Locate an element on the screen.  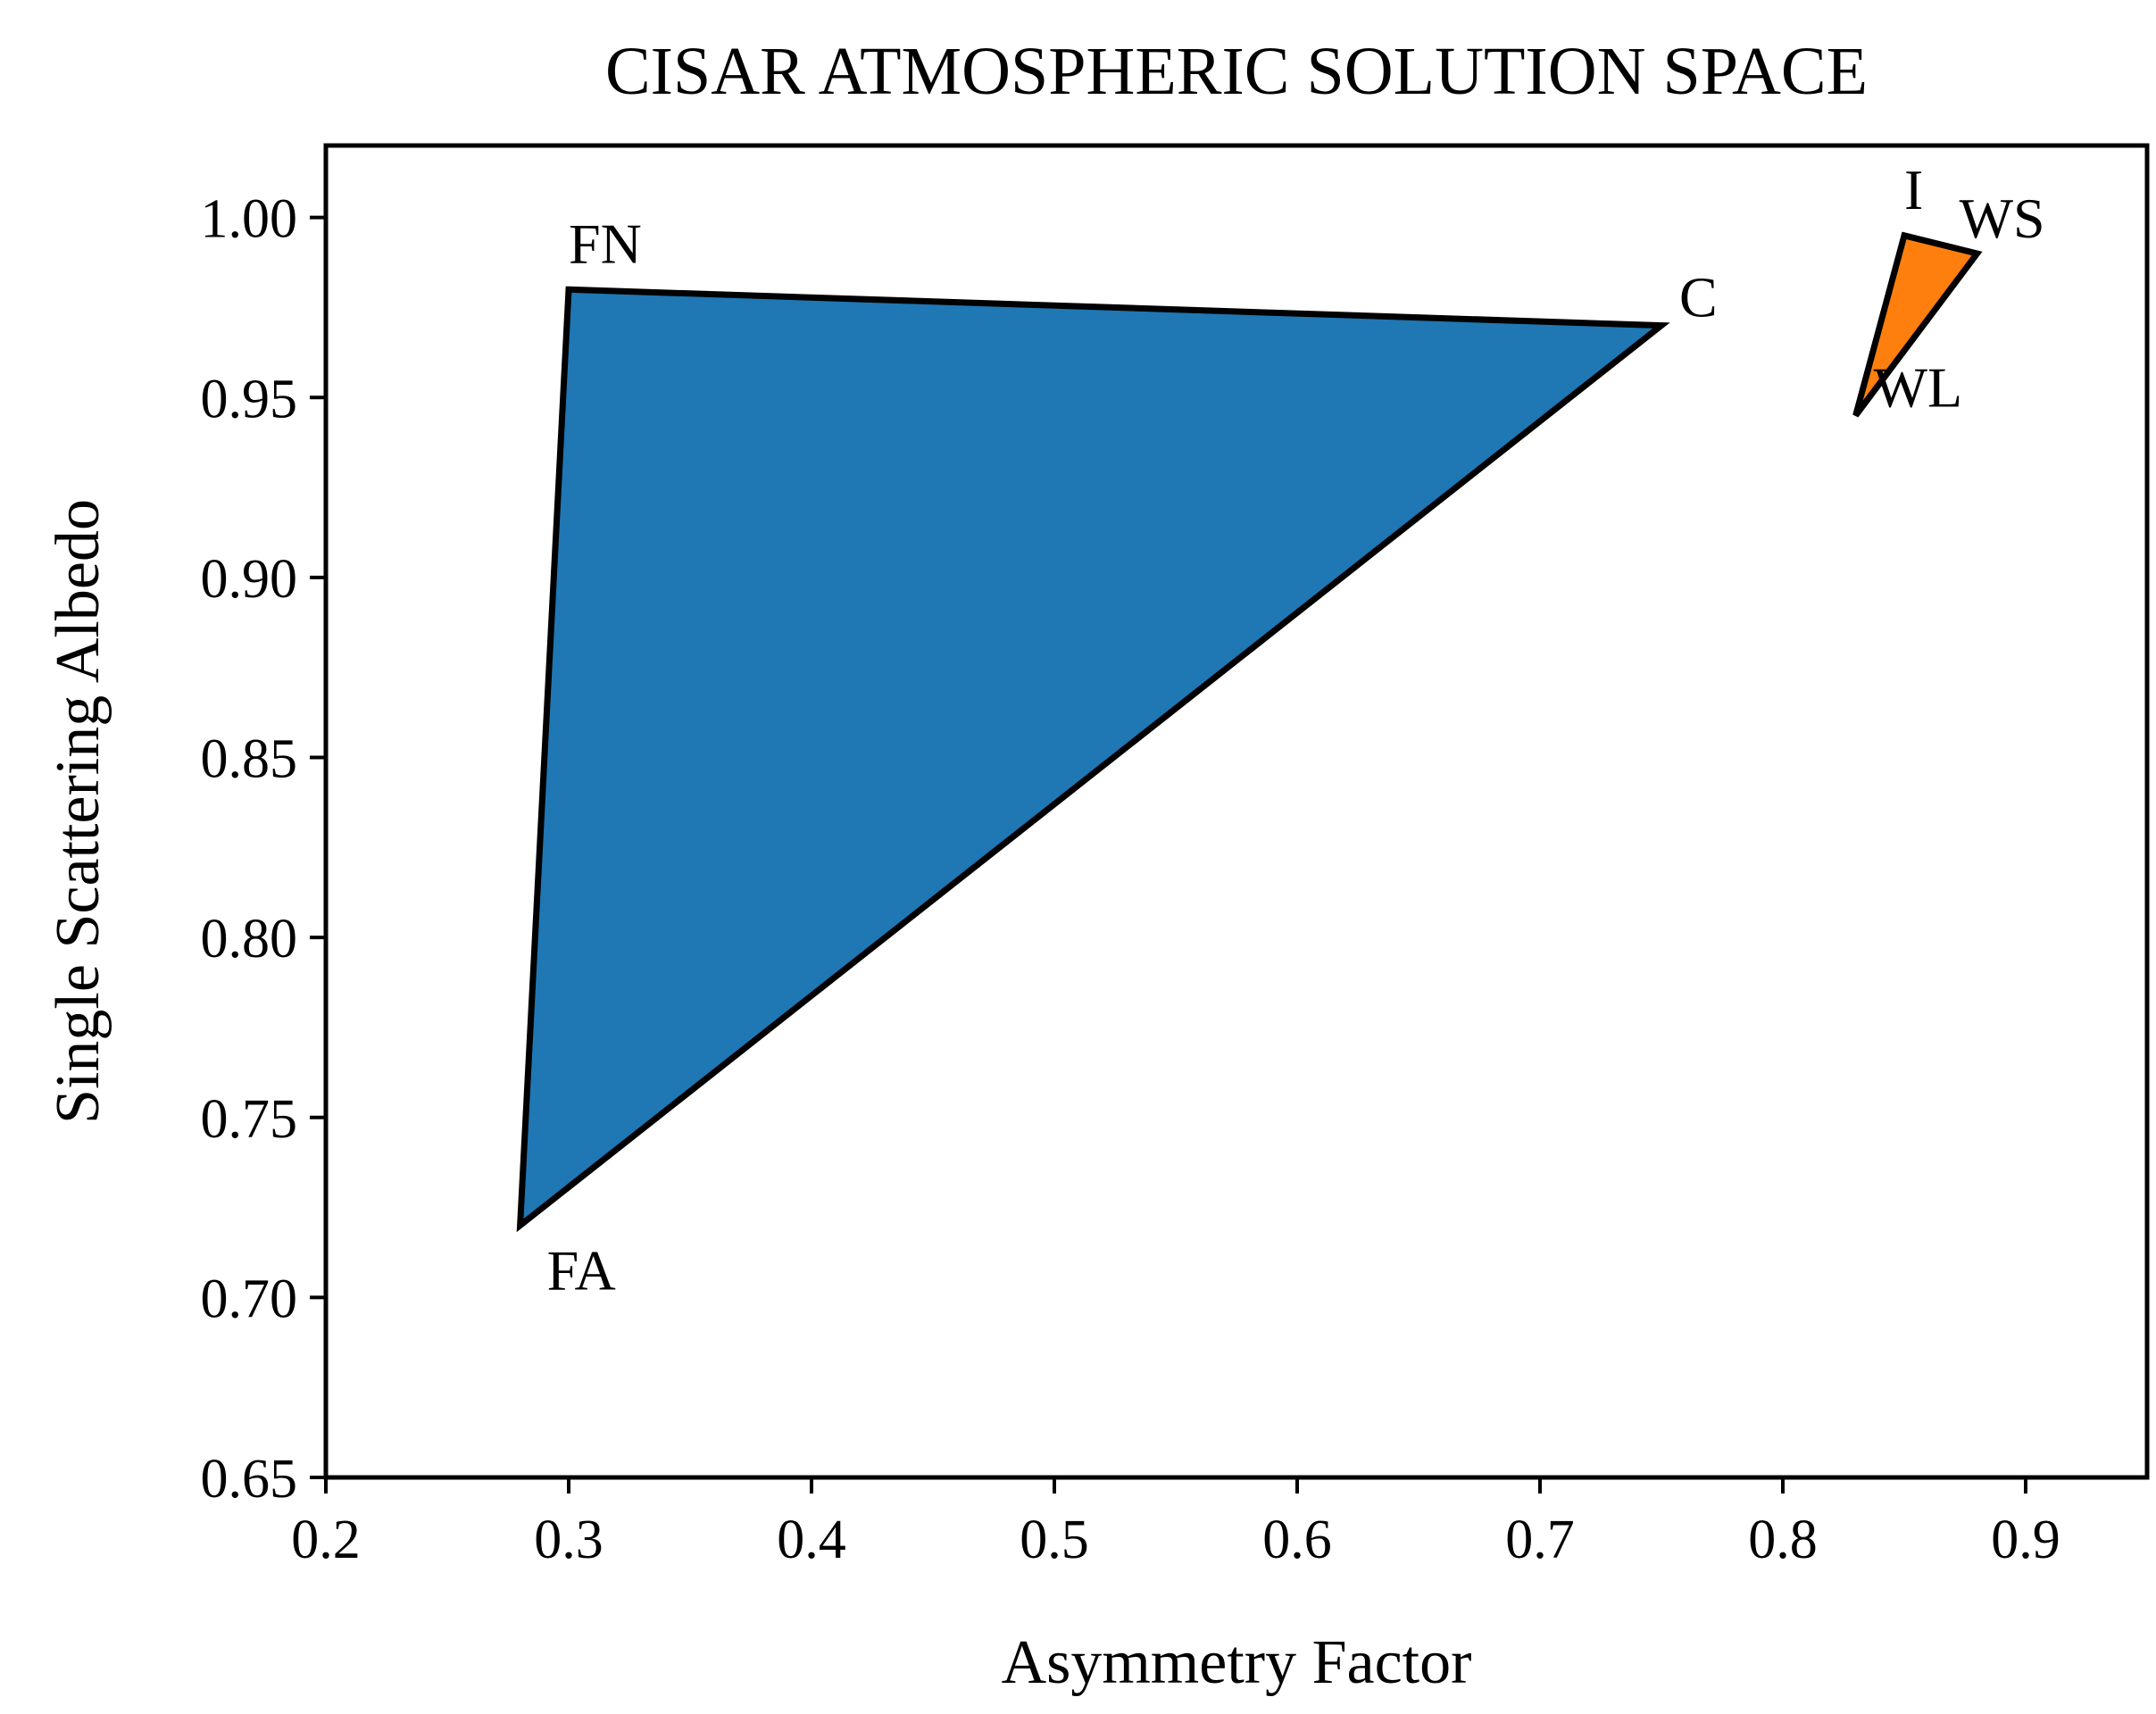
x-axis-label: Asymmetry Factor is located at coordinates (1237, 1662).